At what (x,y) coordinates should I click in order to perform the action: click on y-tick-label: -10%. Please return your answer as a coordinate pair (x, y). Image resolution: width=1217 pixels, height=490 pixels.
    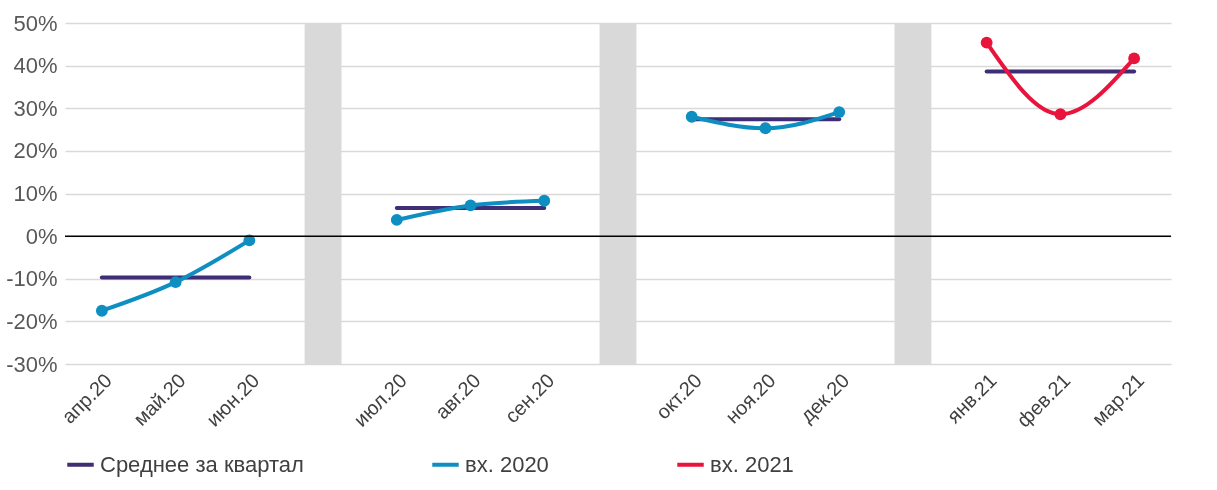
    Looking at the image, I should click on (32, 279).